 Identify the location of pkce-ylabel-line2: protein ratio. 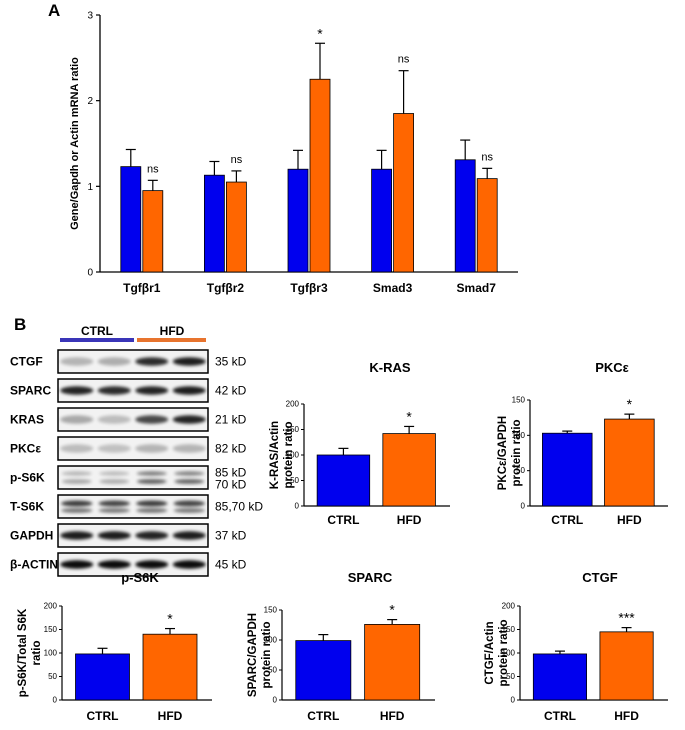
(517, 452).